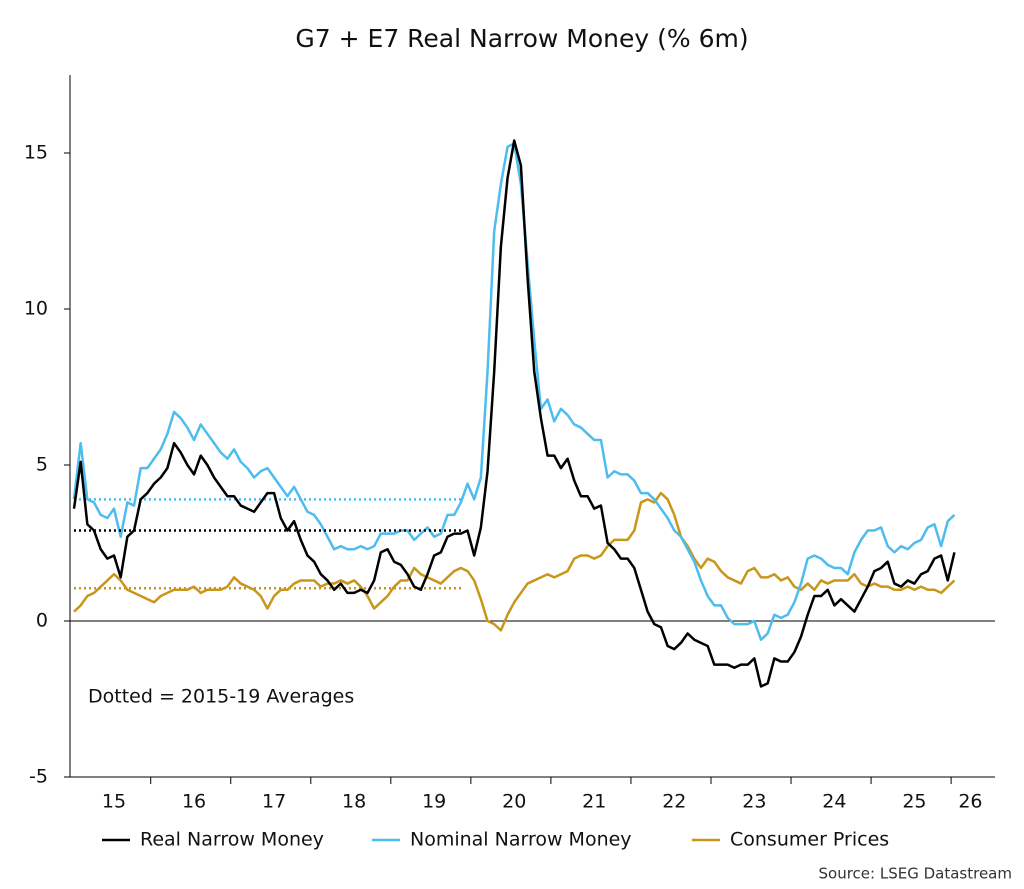 This screenshot has width=1024, height=889. I want to click on y-tick-label: 0, so click(42, 621).